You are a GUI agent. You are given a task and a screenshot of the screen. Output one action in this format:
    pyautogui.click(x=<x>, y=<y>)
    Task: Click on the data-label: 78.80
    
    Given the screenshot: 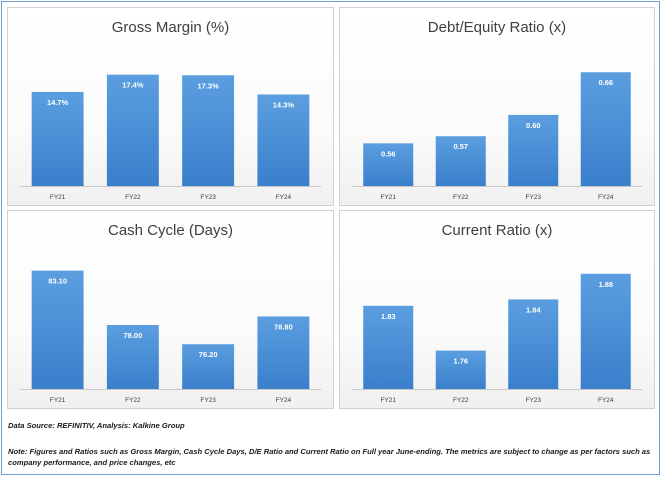 What is the action you would take?
    pyautogui.click(x=283, y=326)
    